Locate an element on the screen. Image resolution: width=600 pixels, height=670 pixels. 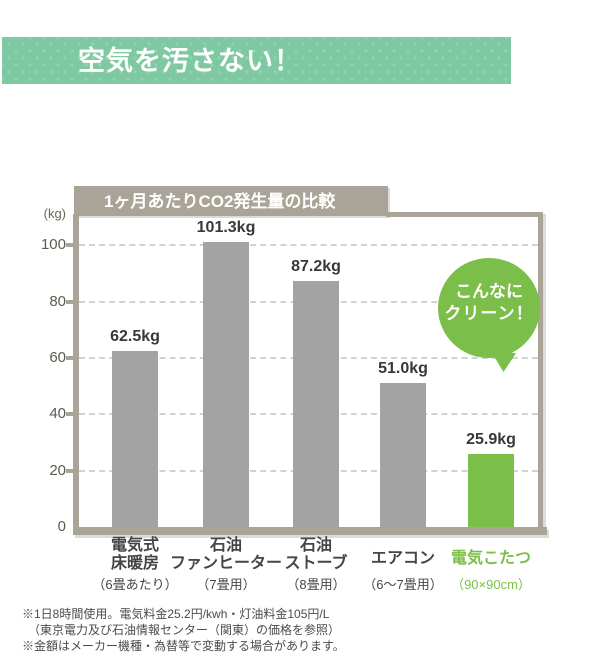
footnote-line: ※金額はメーカー機種・為替等で変動する場合があります。 is located at coordinates (183, 646).